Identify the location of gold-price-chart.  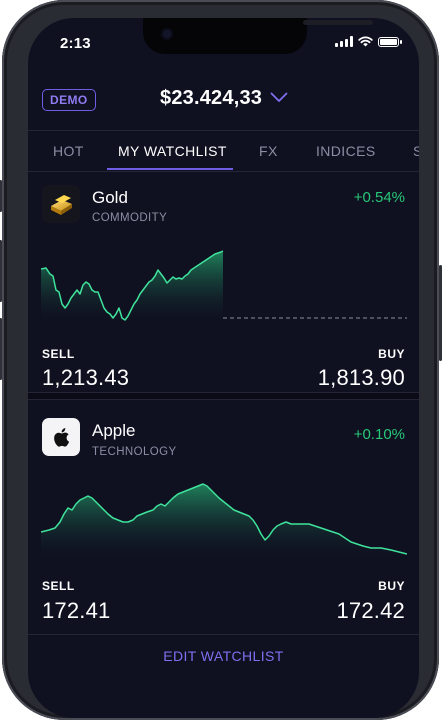
(224, 287).